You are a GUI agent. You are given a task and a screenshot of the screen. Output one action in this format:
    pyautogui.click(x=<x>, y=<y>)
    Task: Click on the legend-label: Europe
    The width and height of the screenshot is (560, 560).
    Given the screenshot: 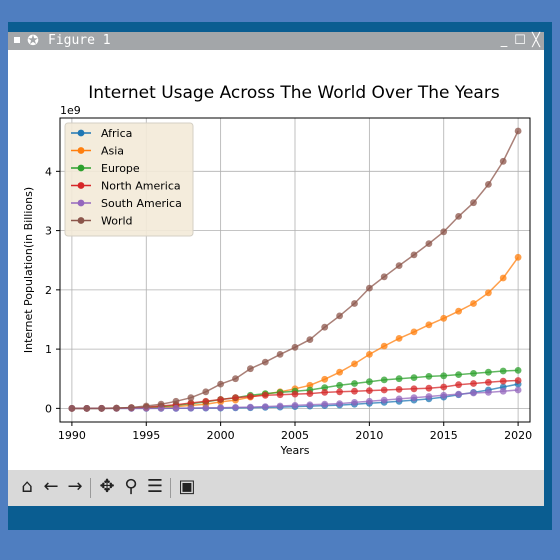 What is the action you would take?
    pyautogui.click(x=120, y=168)
    